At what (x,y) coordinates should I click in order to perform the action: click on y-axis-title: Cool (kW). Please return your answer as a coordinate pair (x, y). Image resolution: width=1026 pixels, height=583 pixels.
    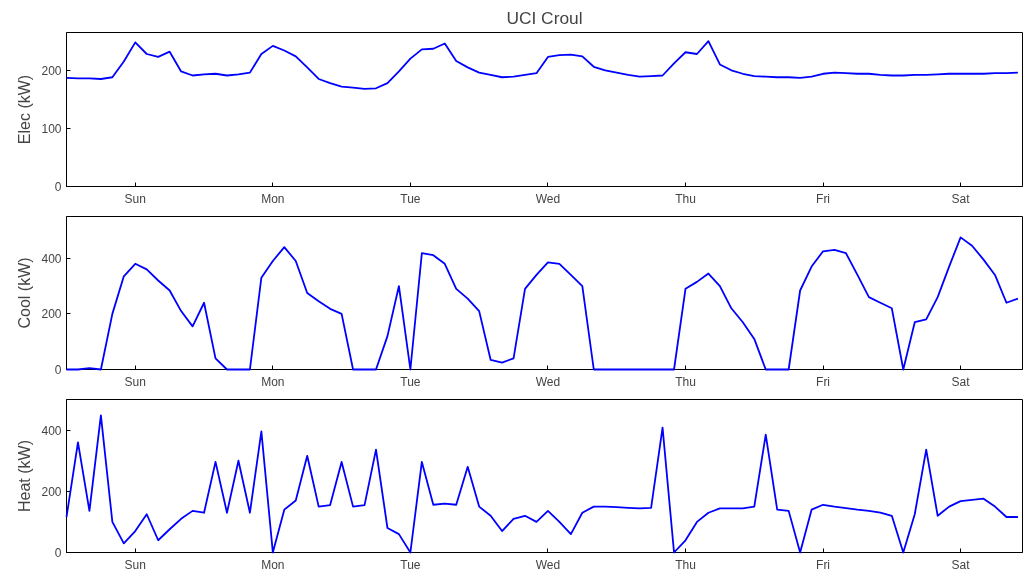
    Looking at the image, I should click on (25, 293).